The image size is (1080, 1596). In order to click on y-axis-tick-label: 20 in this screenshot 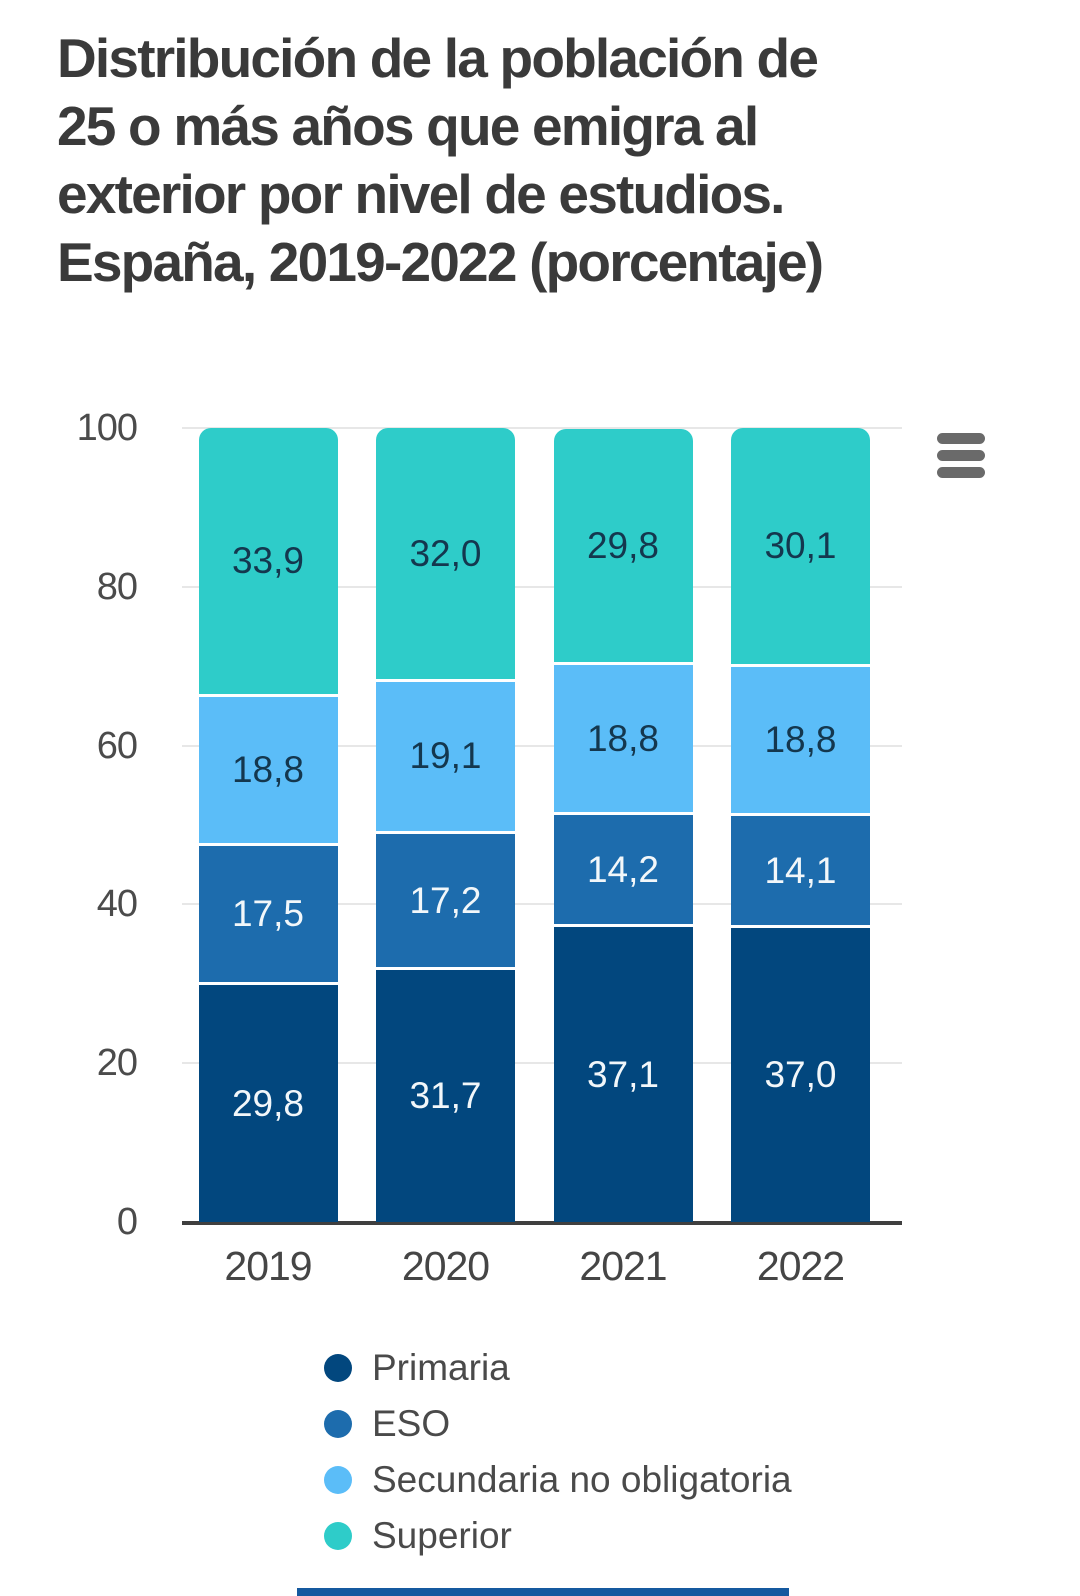, I will do `click(117, 1063)`.